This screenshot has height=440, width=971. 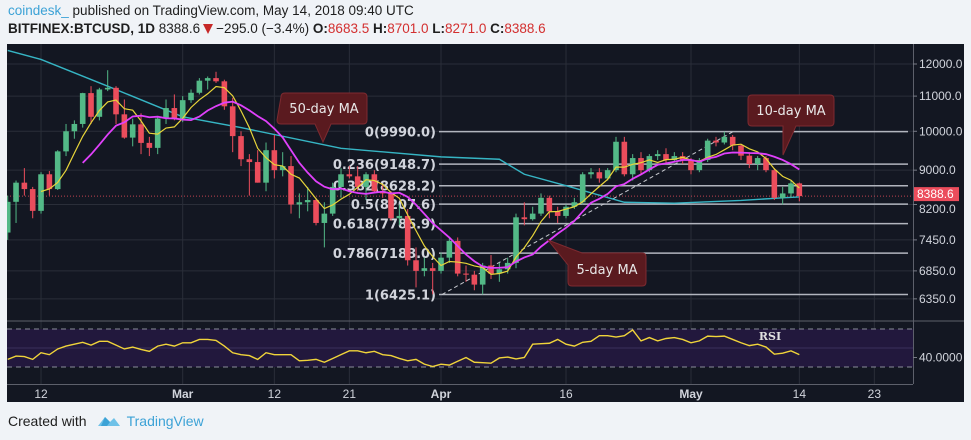 I want to click on open-value: 8683.5, so click(x=348, y=28).